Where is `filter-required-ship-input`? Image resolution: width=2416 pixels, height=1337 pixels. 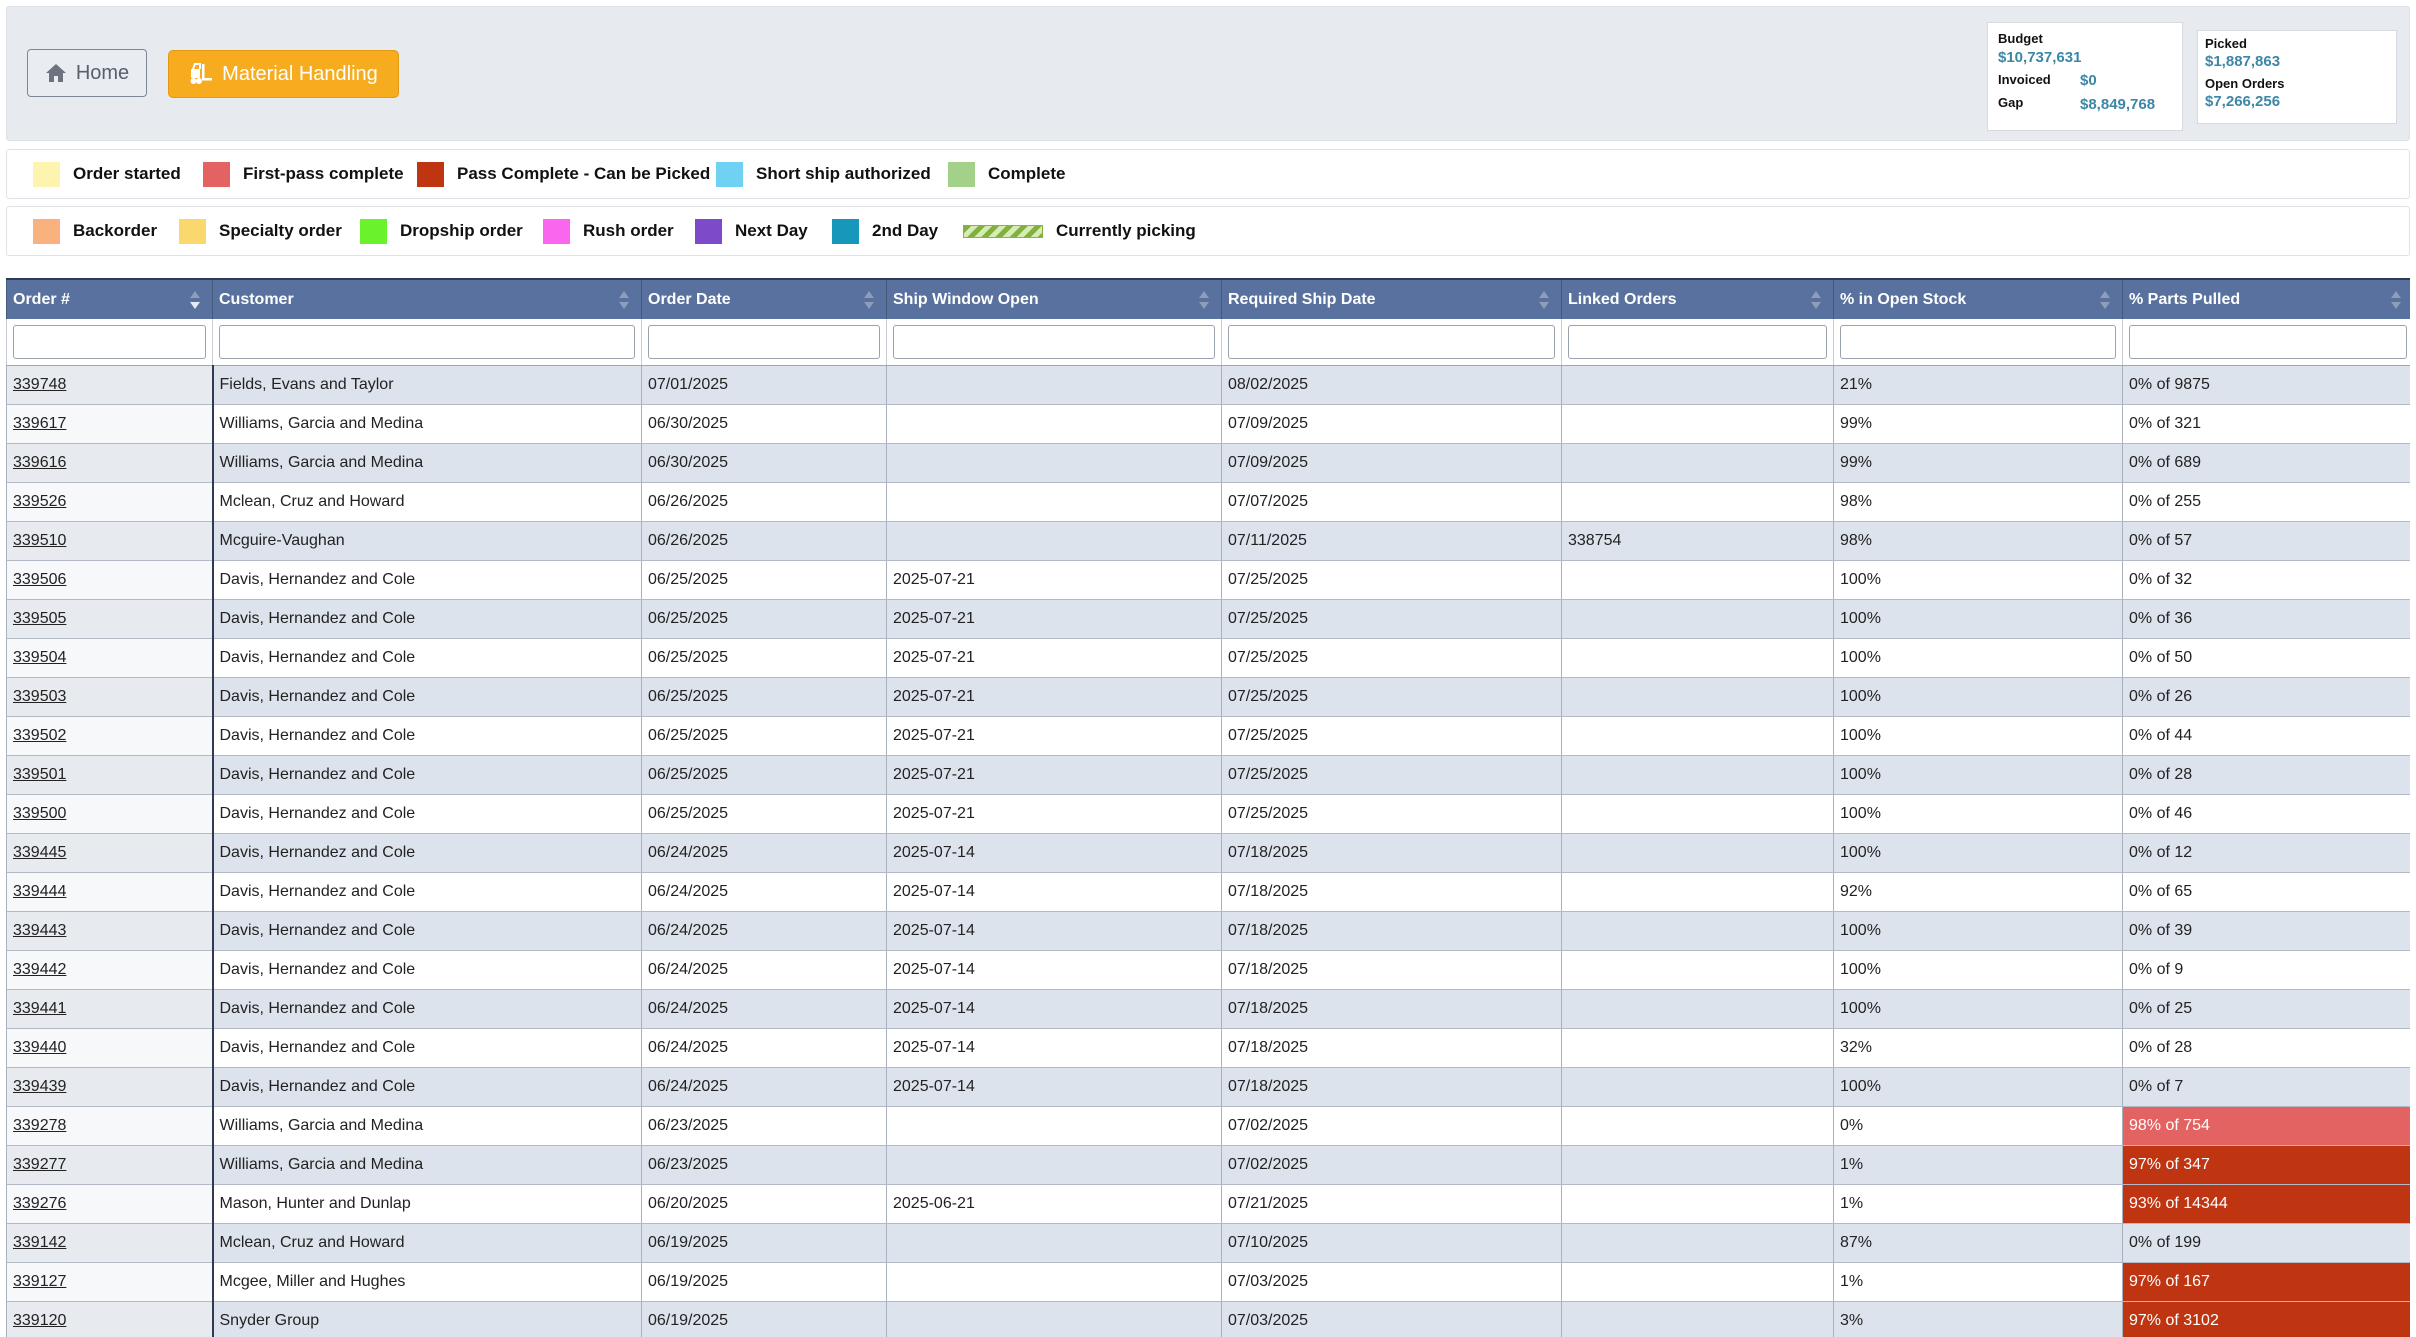 filter-required-ship-input is located at coordinates (1391, 341).